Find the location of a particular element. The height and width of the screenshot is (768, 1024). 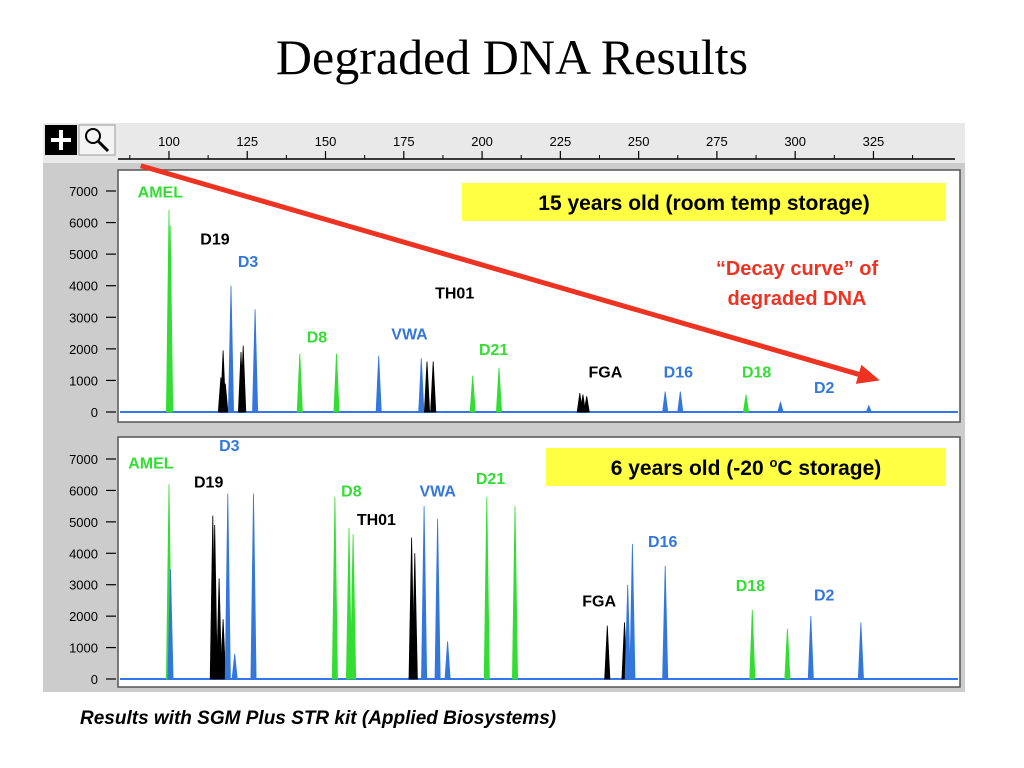

panel-2-title-start: 6 years old (-20 is located at coordinates (690, 468).